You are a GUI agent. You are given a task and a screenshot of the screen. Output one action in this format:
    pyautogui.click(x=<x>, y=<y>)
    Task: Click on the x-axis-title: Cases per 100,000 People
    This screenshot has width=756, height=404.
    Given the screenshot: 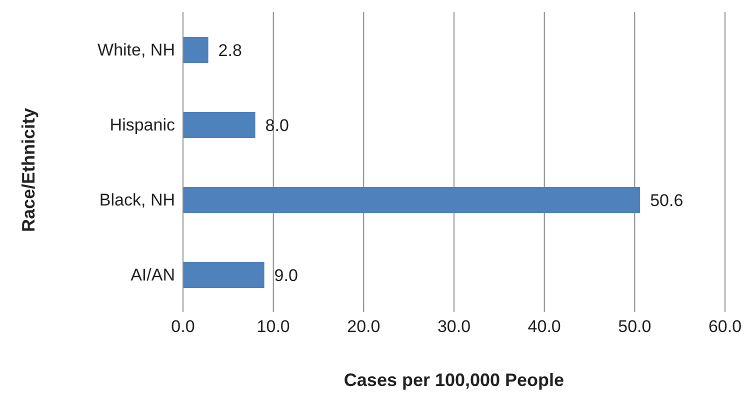 What is the action you would take?
    pyautogui.click(x=454, y=380)
    